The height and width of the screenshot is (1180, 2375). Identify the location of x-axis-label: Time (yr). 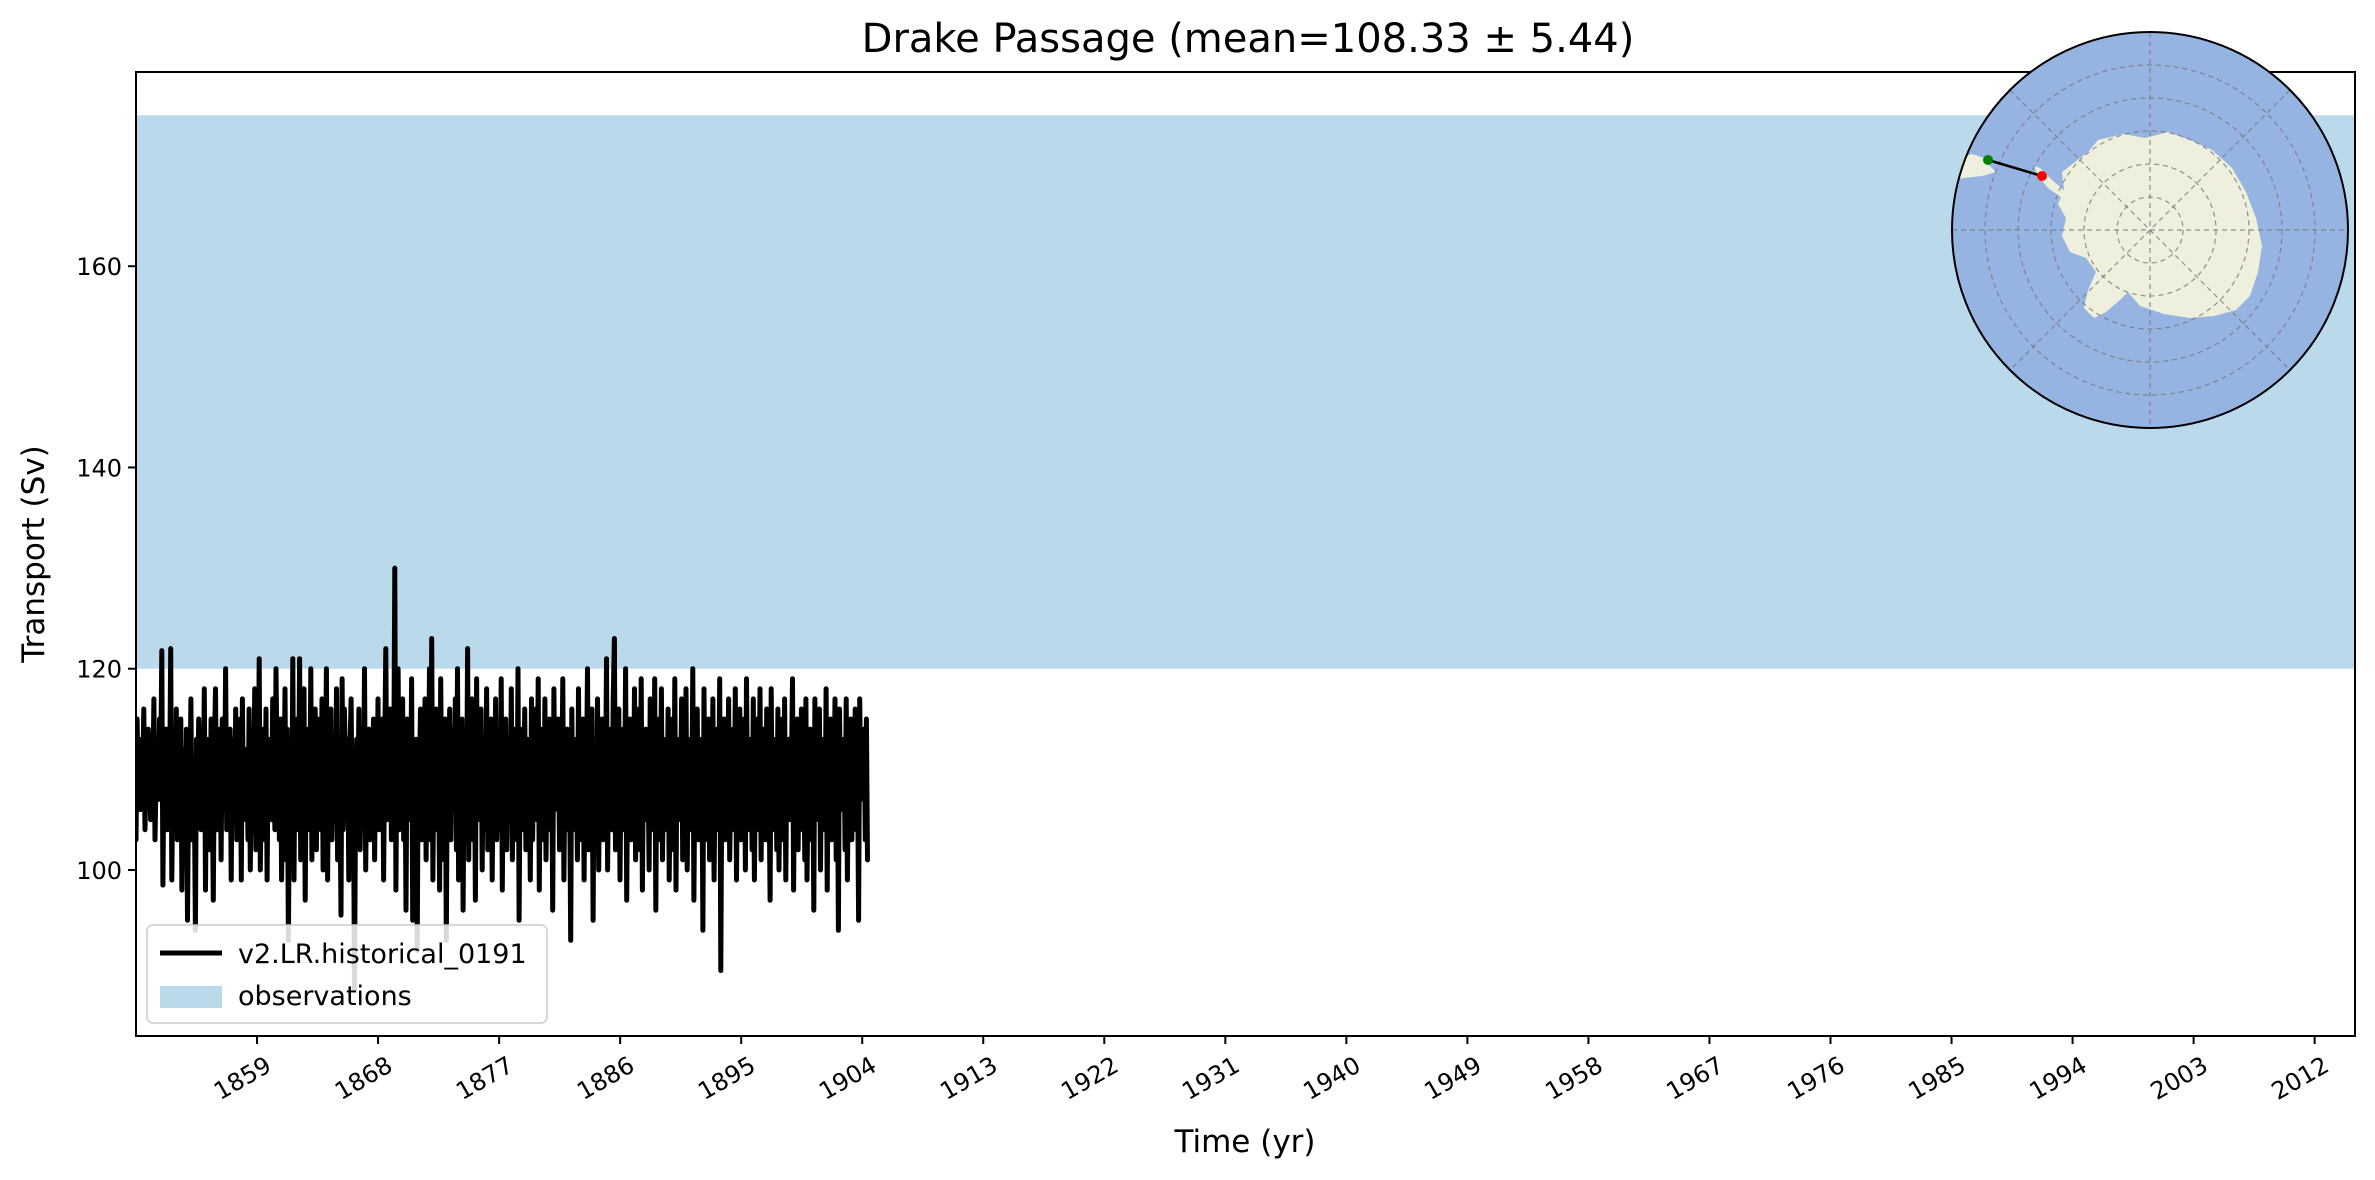
(1245, 1142).